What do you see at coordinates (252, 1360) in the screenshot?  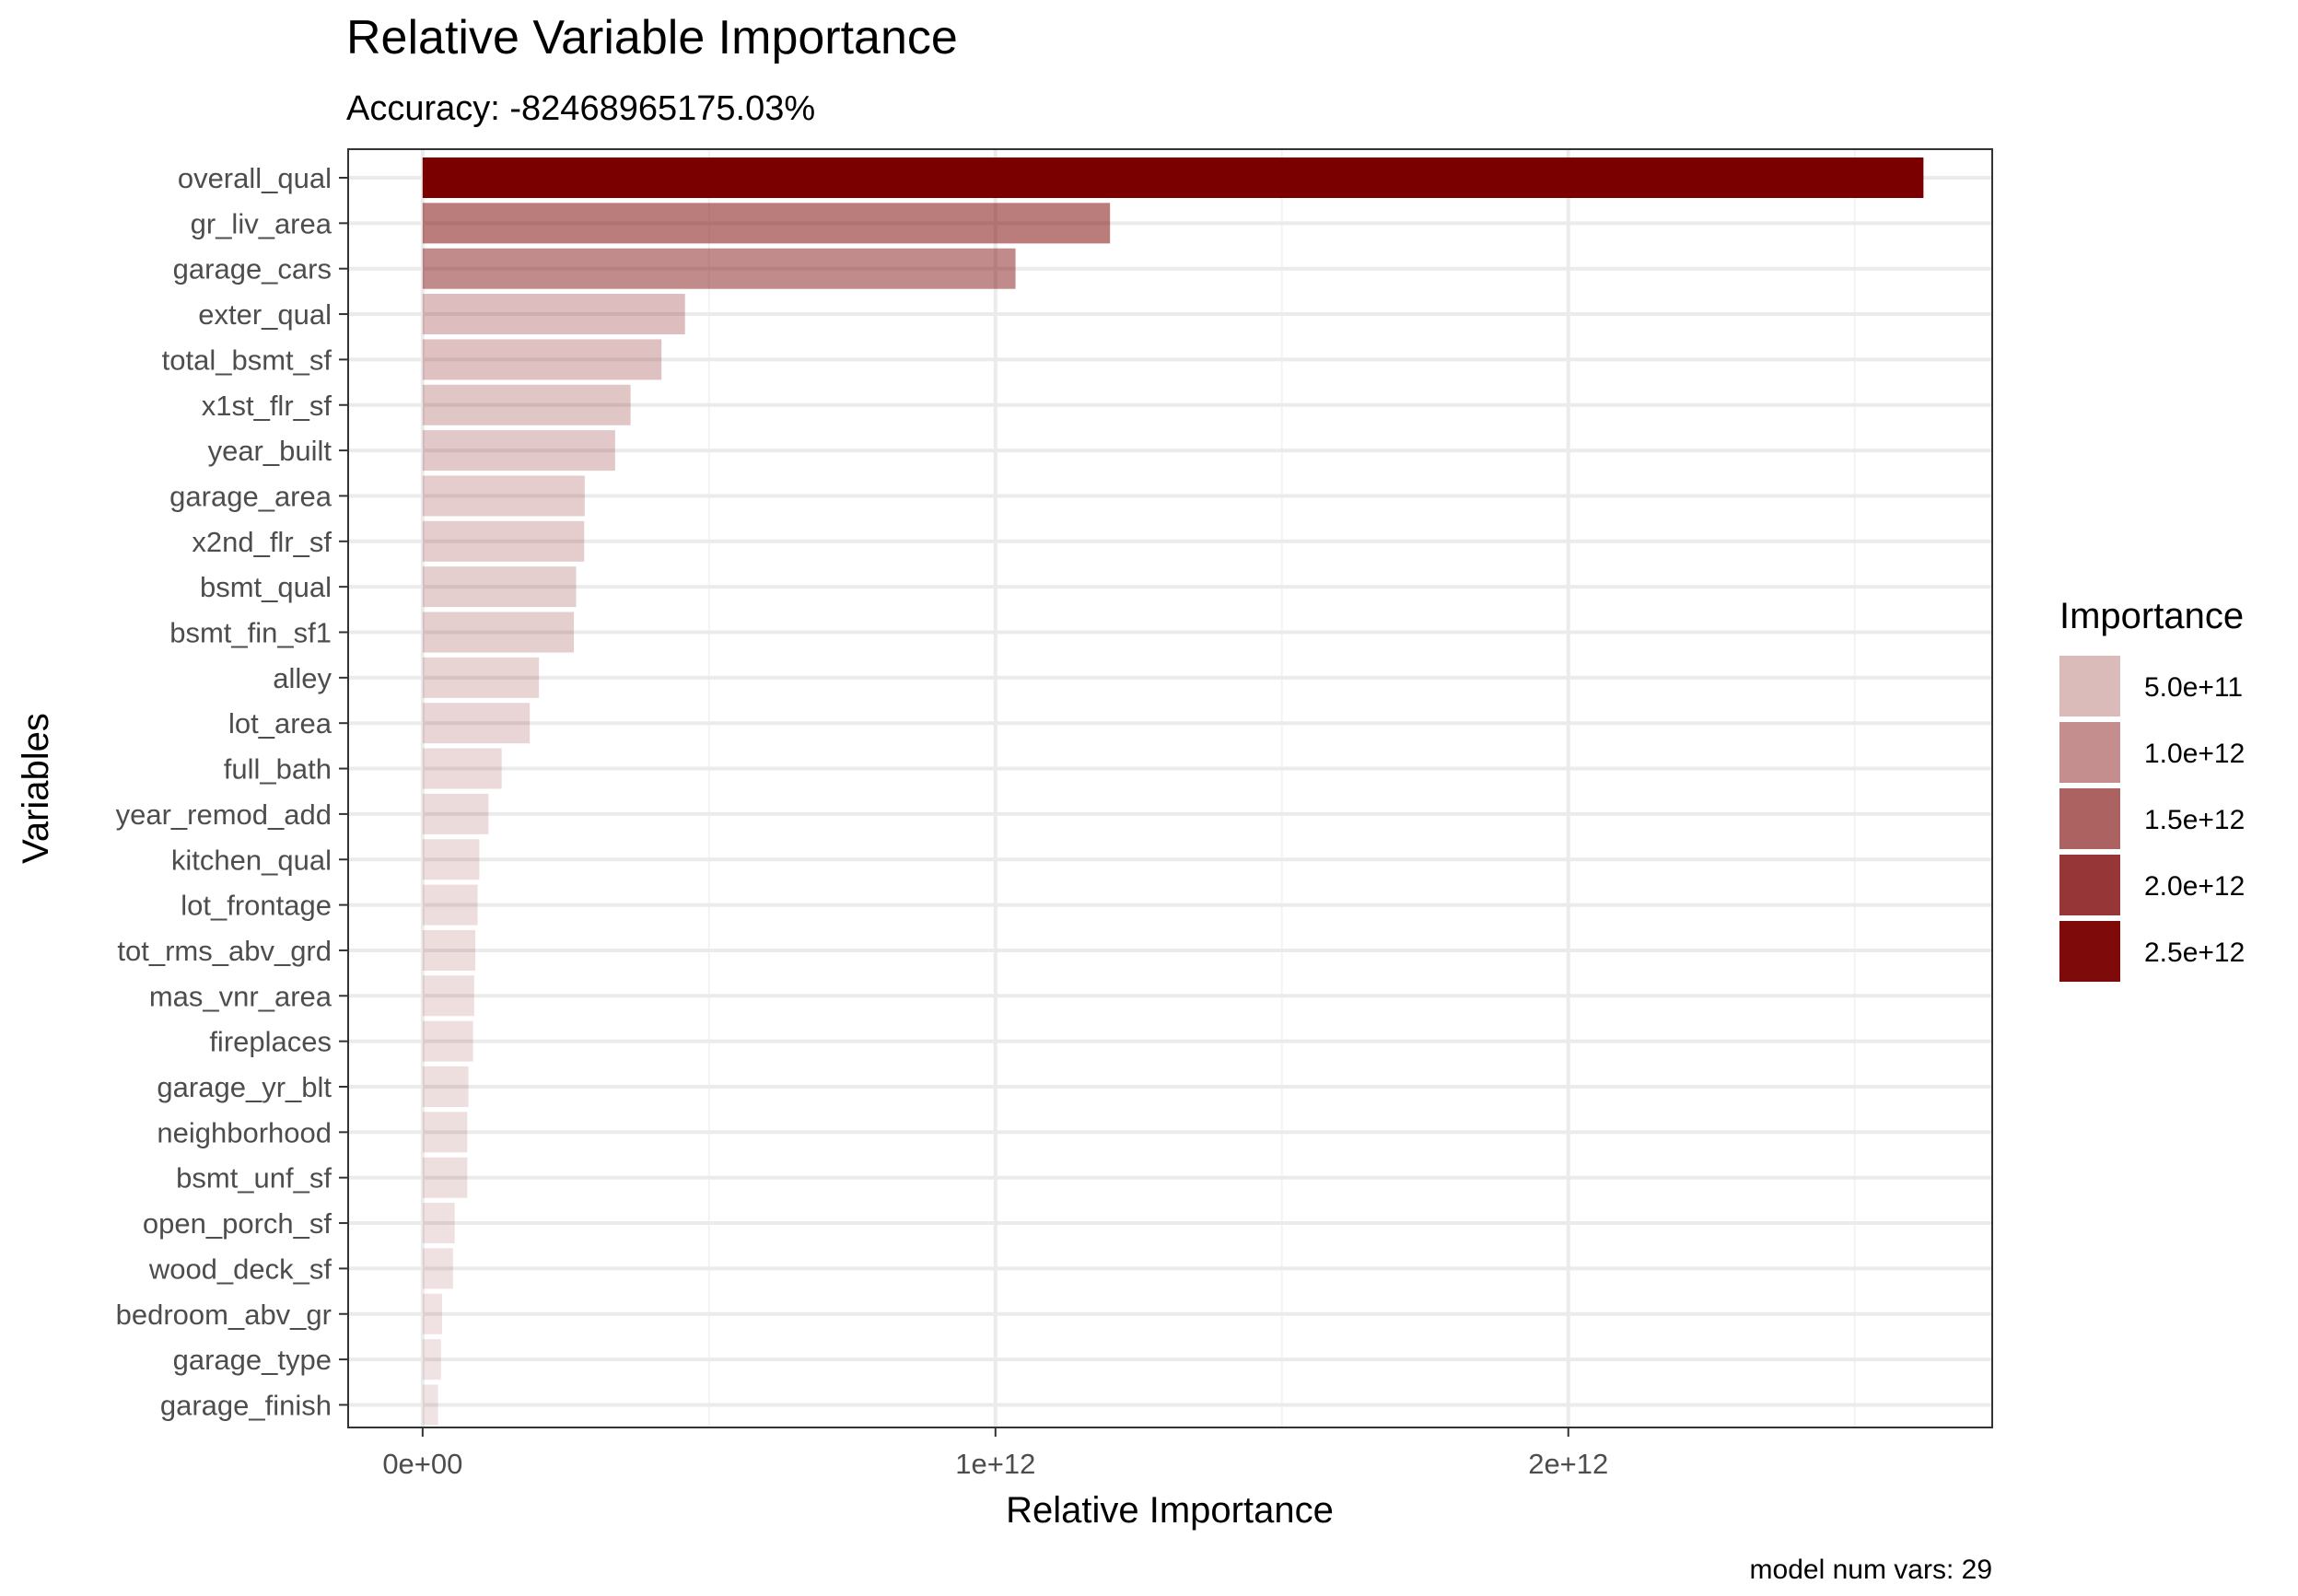 I see `y-tick-label: garage_type` at bounding box center [252, 1360].